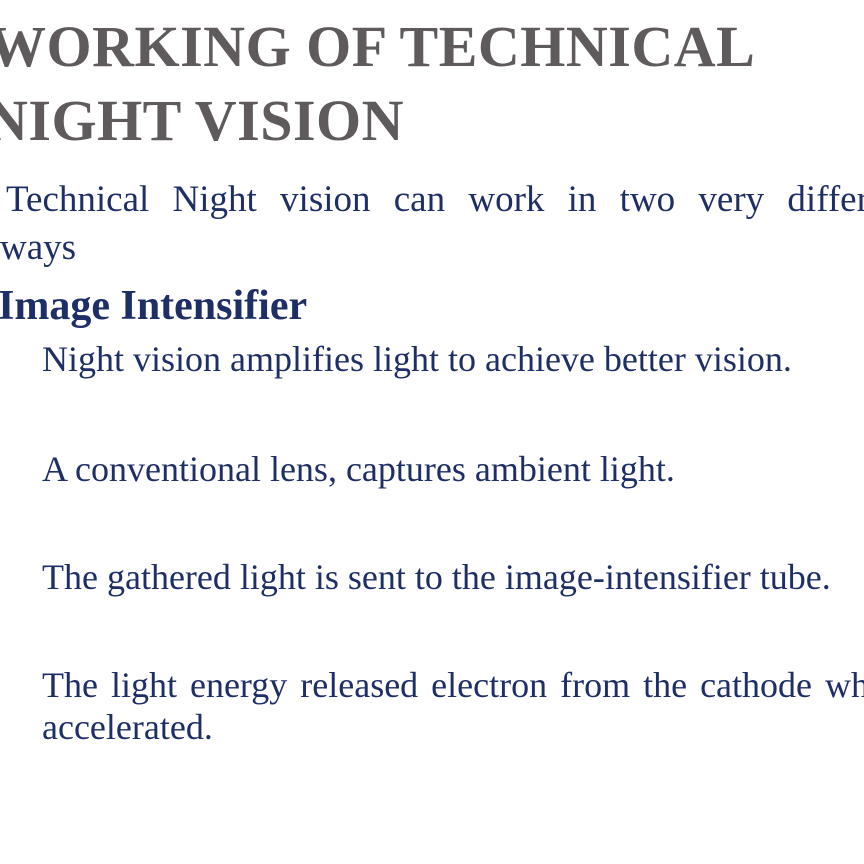 This screenshot has width=864, height=864. What do you see at coordinates (154, 306) in the screenshot?
I see `section-heading-image-intensifier: Image Intensifier` at bounding box center [154, 306].